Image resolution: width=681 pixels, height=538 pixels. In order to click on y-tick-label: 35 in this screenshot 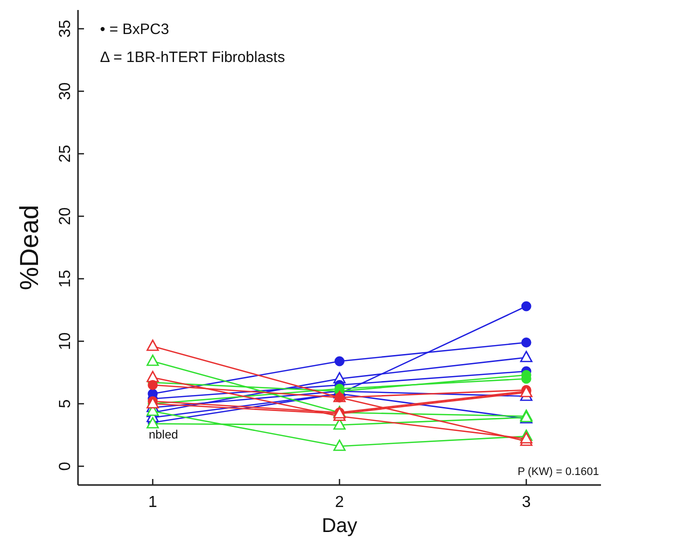, I will do `click(65, 29)`.